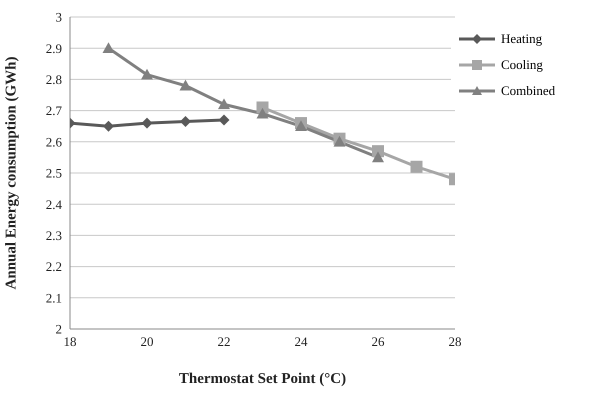 The image size is (599, 409). Describe the element at coordinates (54, 48) in the screenshot. I see `y-tick-label: 2.9` at that location.